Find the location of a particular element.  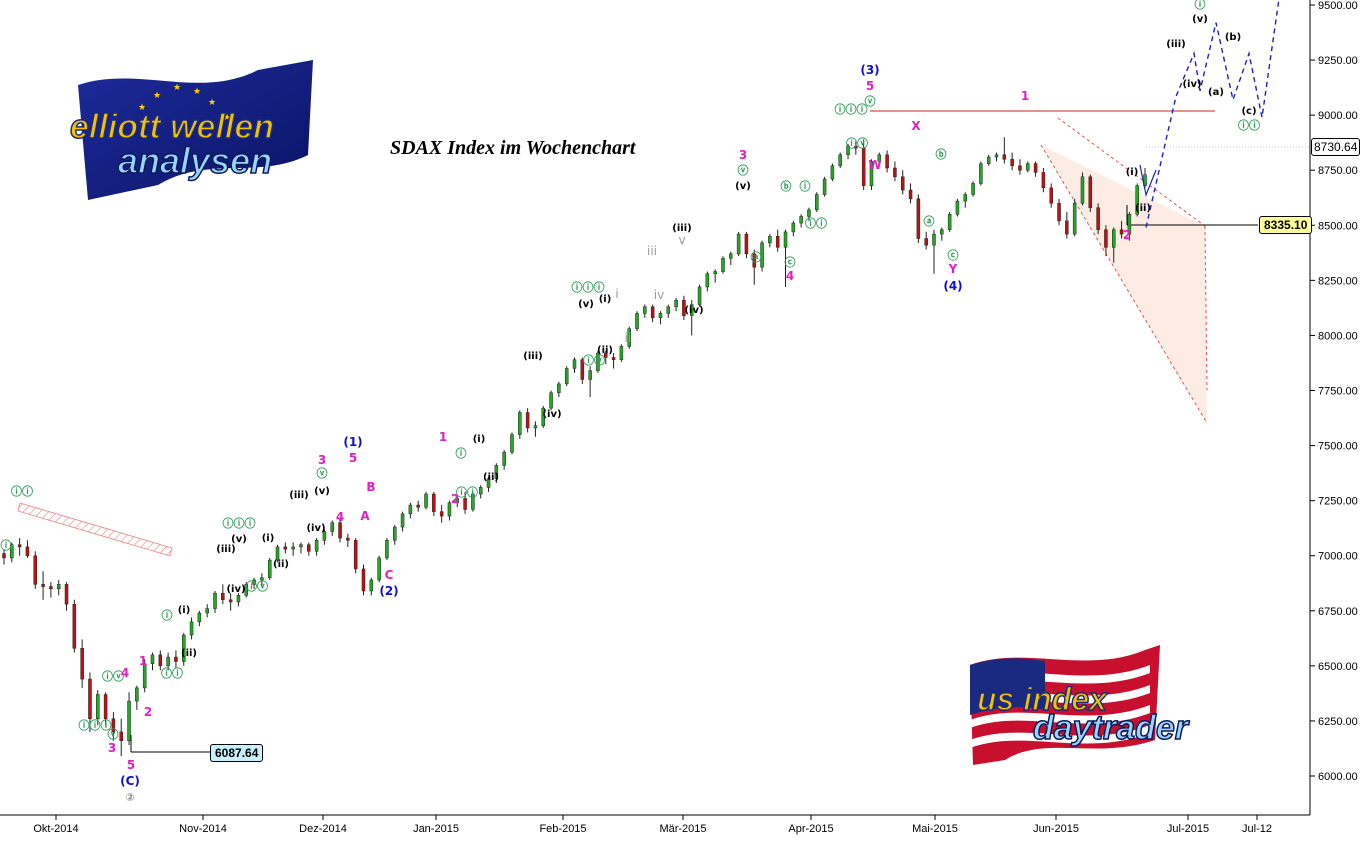

chart-title: SDAX Index im Wochenchart is located at coordinates (513, 148).